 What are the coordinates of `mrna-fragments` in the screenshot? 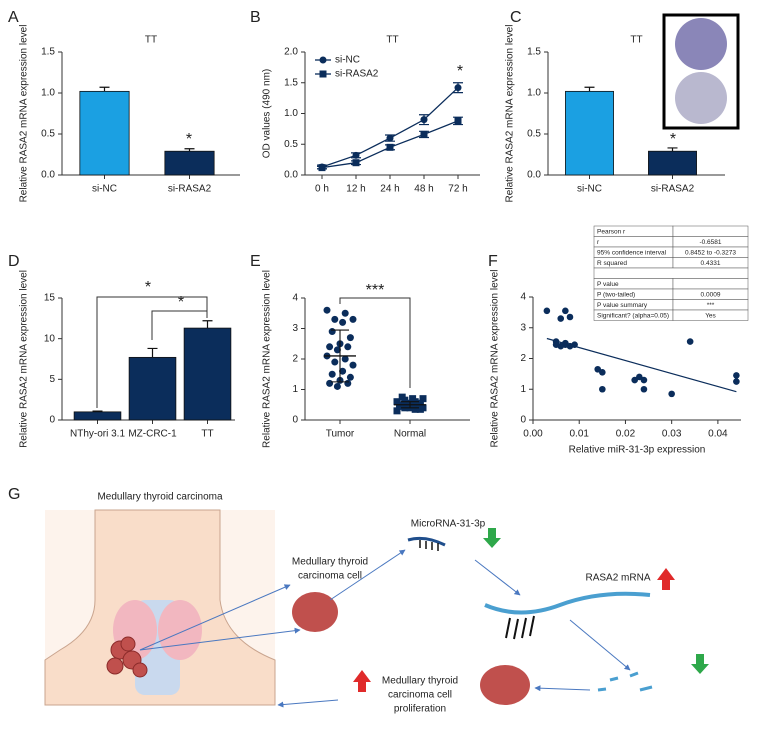 It's located at (625, 681).